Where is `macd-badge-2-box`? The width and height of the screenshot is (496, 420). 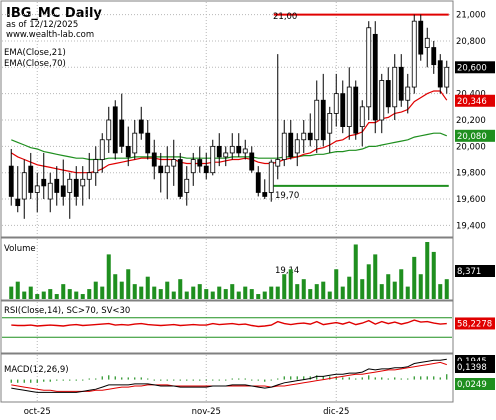
macd-badge-2-box is located at coordinates (475, 367).